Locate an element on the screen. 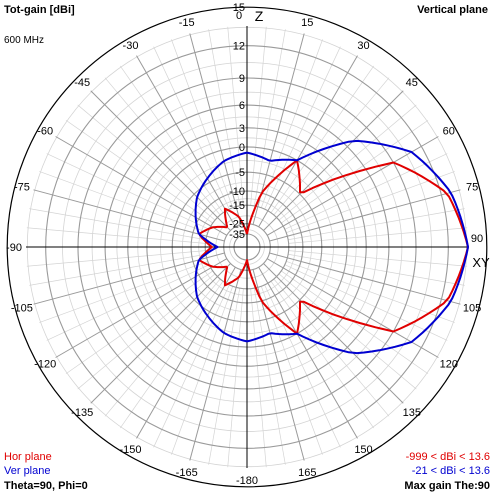  angle-tick-label: -60 is located at coordinates (45, 132).